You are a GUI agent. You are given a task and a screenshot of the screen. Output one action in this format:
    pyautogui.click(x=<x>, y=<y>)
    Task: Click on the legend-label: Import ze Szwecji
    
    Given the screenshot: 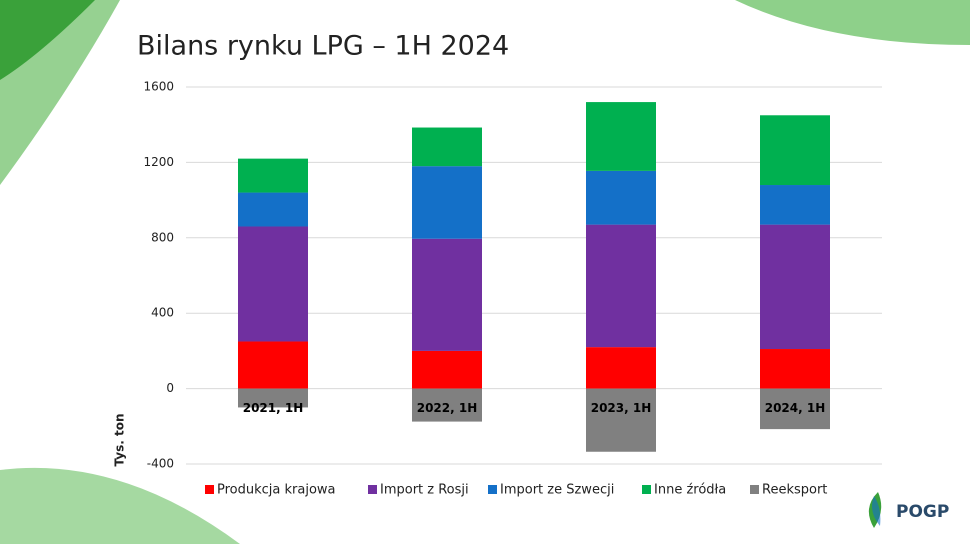 What is the action you would take?
    pyautogui.click(x=557, y=490)
    